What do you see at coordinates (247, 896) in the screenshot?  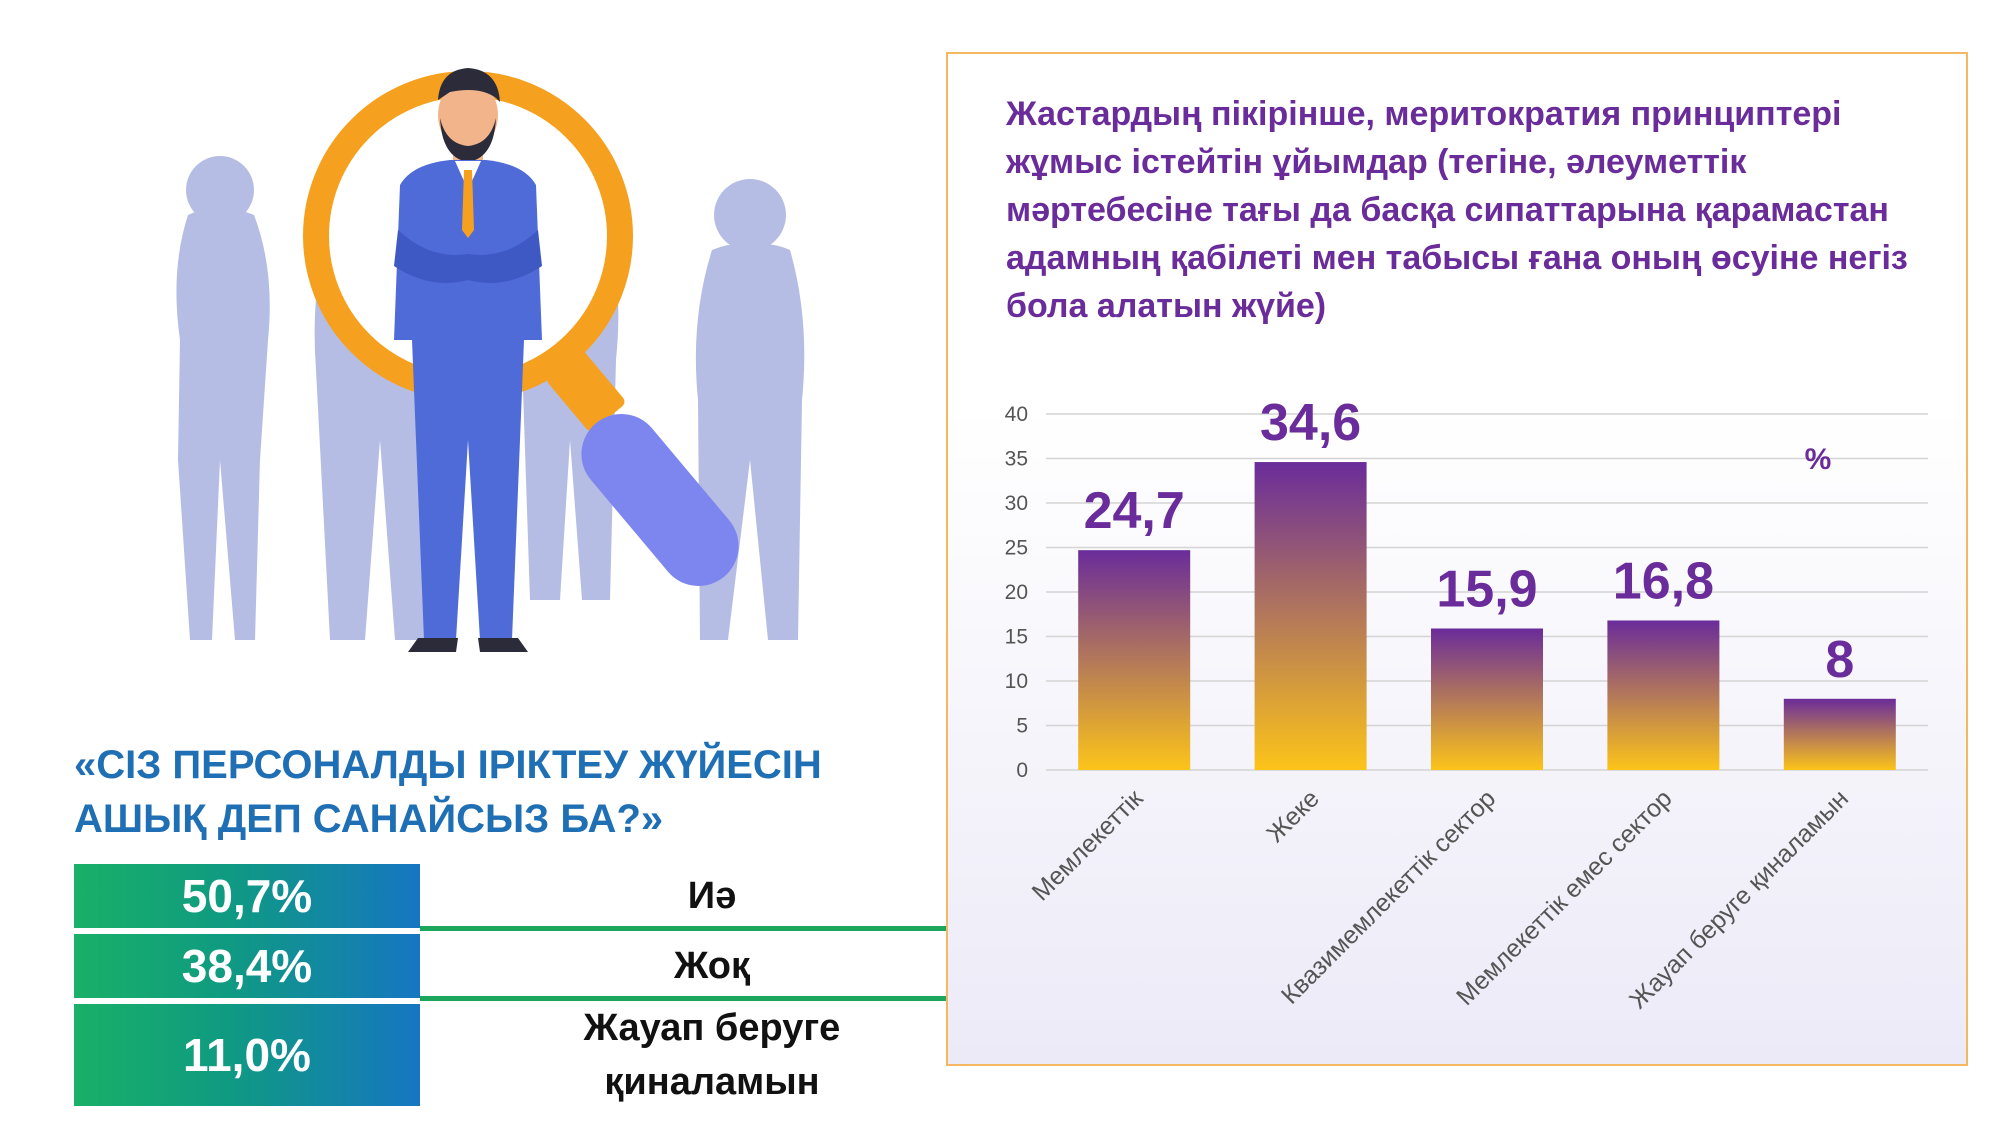 I see `answer-percent: 50,7%` at bounding box center [247, 896].